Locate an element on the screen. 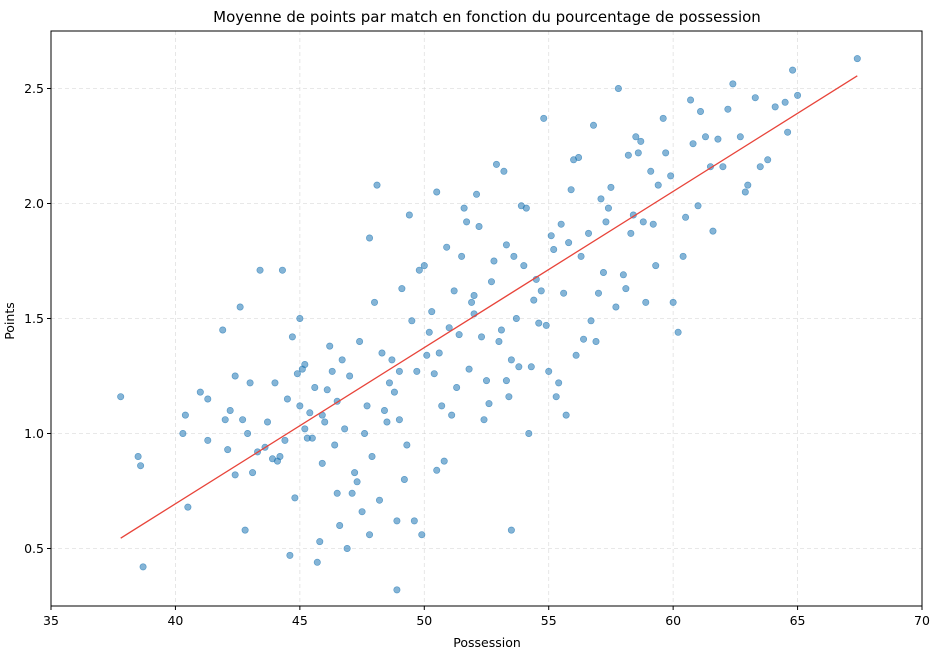  x-tick-label: 35 is located at coordinates (51, 620).